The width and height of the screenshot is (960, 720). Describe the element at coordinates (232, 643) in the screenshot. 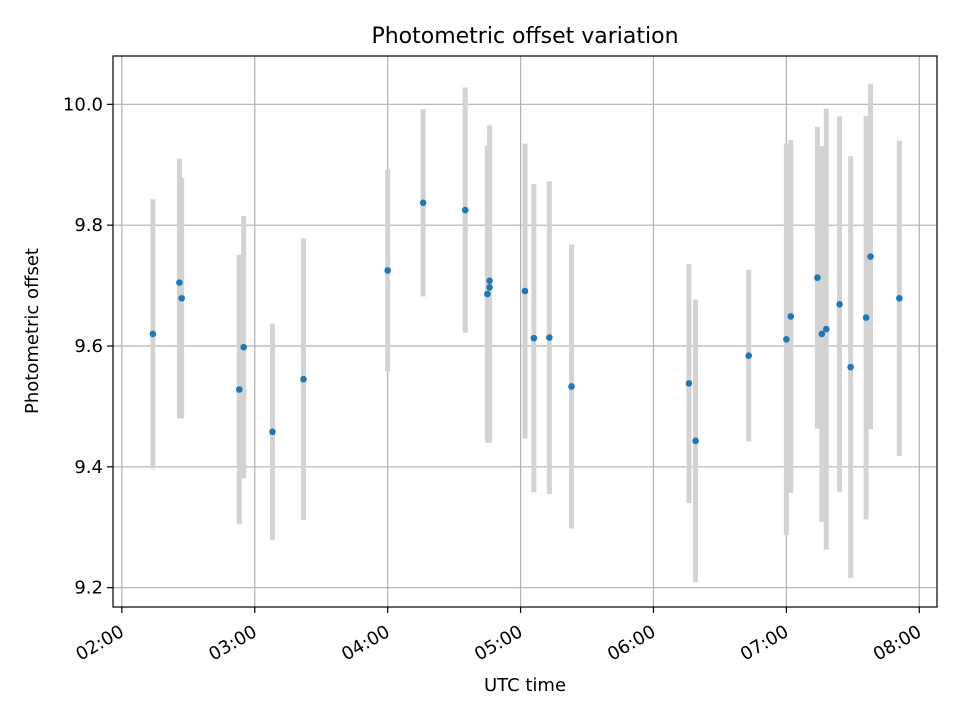

I see `x-tick-label: 03:00` at that location.